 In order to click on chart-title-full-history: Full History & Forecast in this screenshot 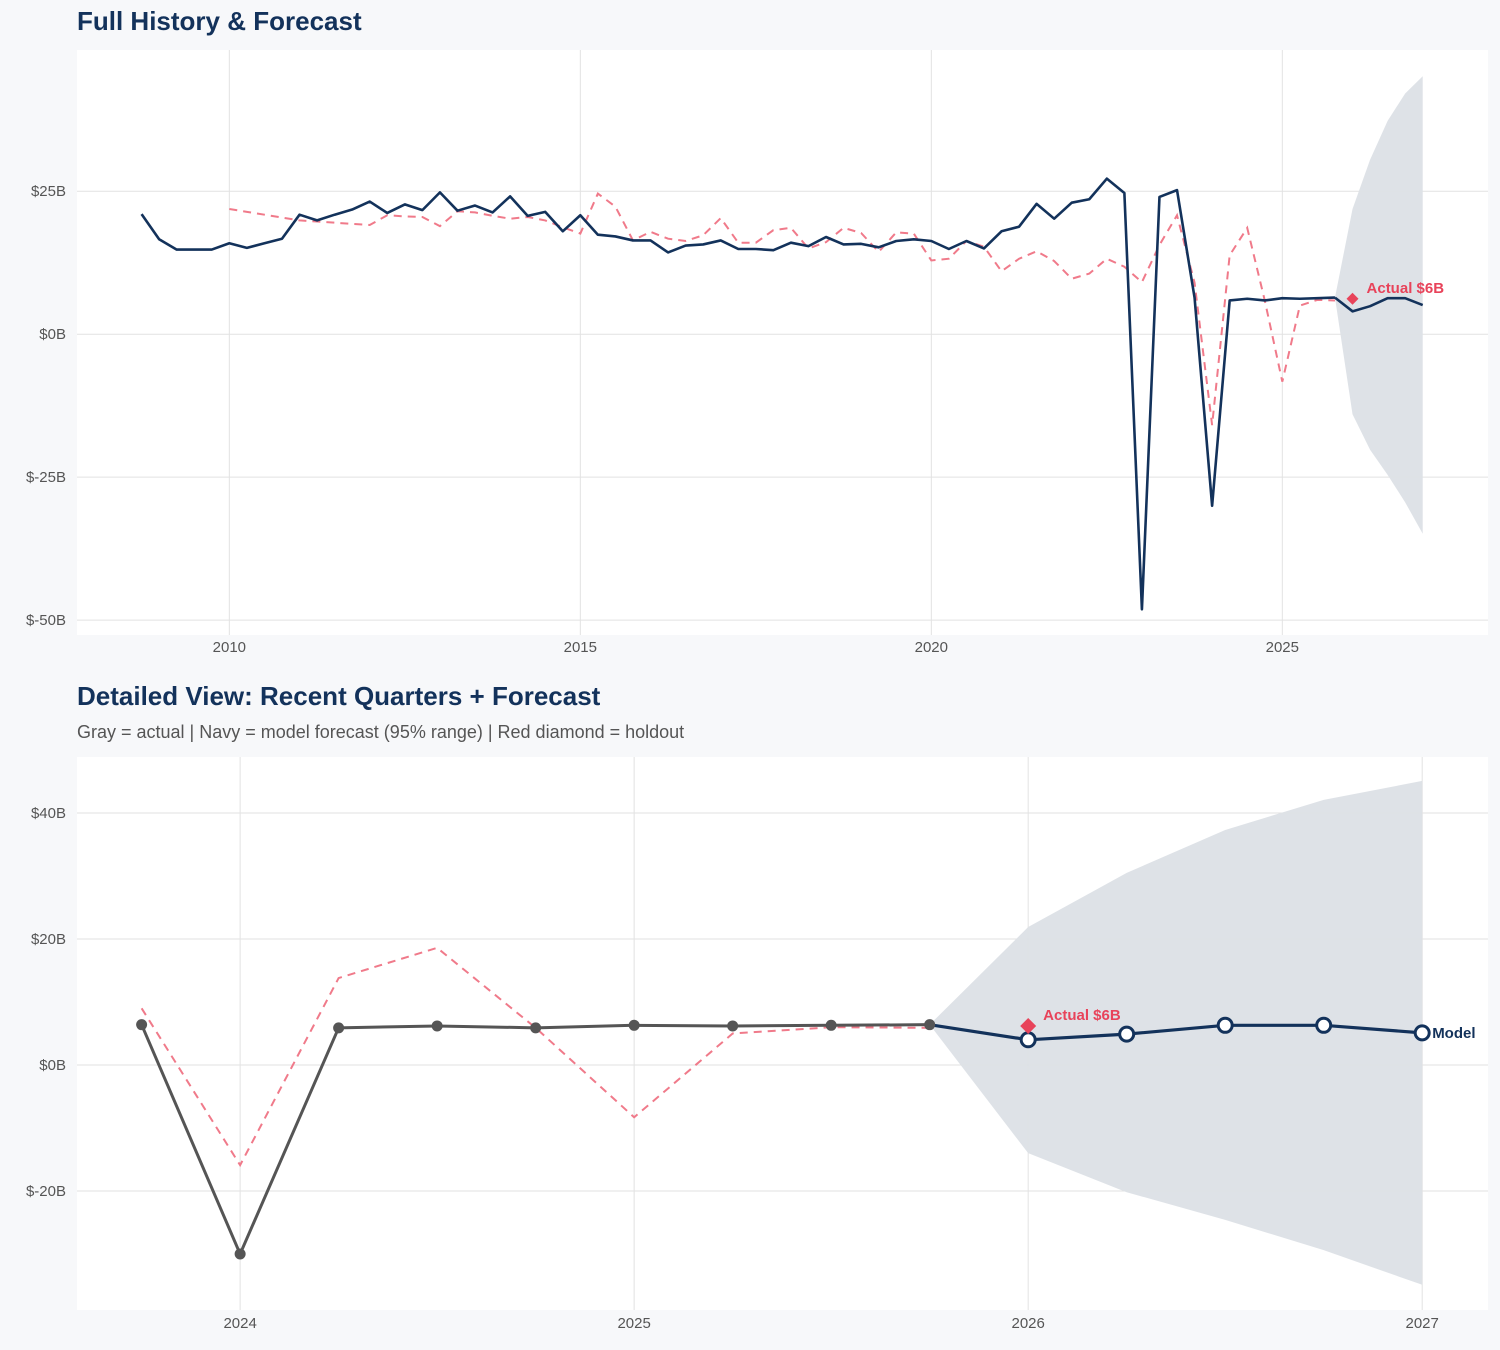, I will do `click(219, 21)`.